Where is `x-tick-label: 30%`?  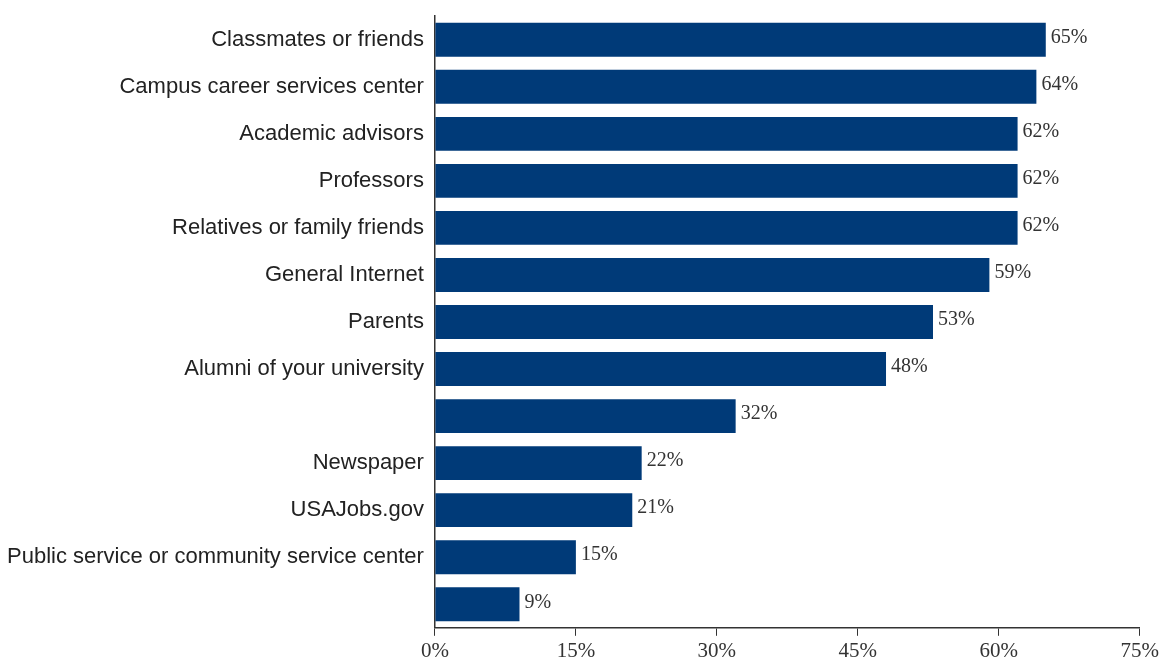
x-tick-label: 30% is located at coordinates (717, 649).